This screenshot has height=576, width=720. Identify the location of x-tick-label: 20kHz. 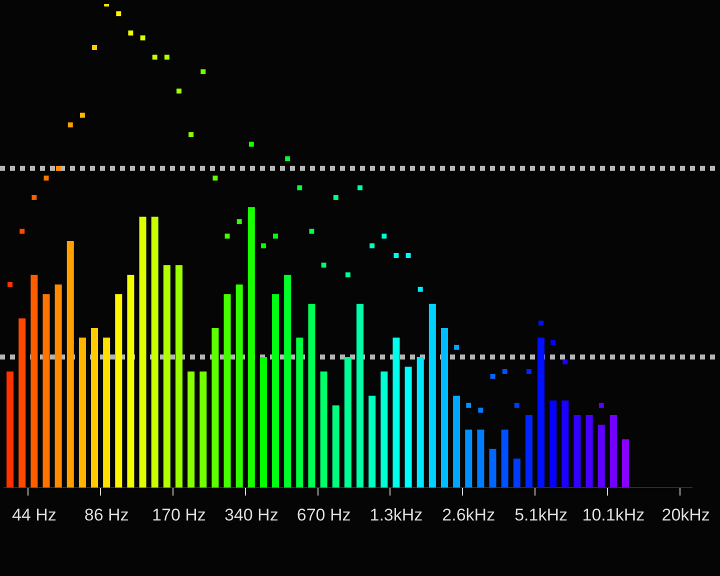
(686, 514).